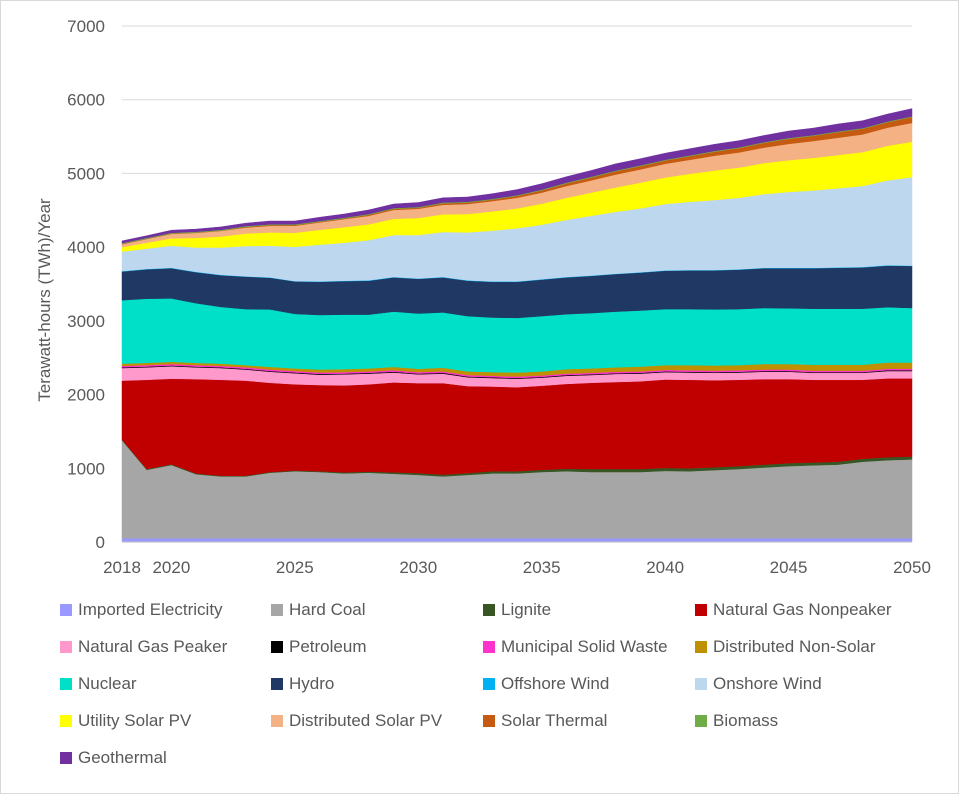  What do you see at coordinates (295, 567) in the screenshot?
I see `x-tick-label-2: 2025` at bounding box center [295, 567].